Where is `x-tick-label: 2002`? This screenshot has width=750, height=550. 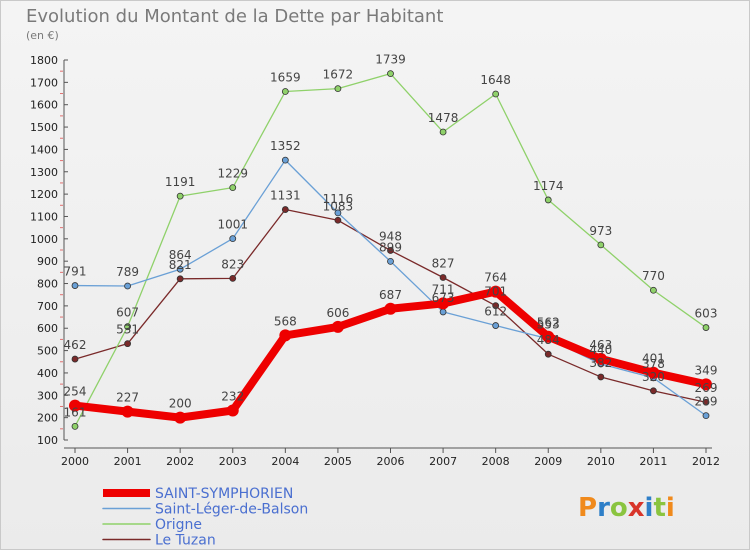 x-tick-label: 2002 is located at coordinates (180, 461).